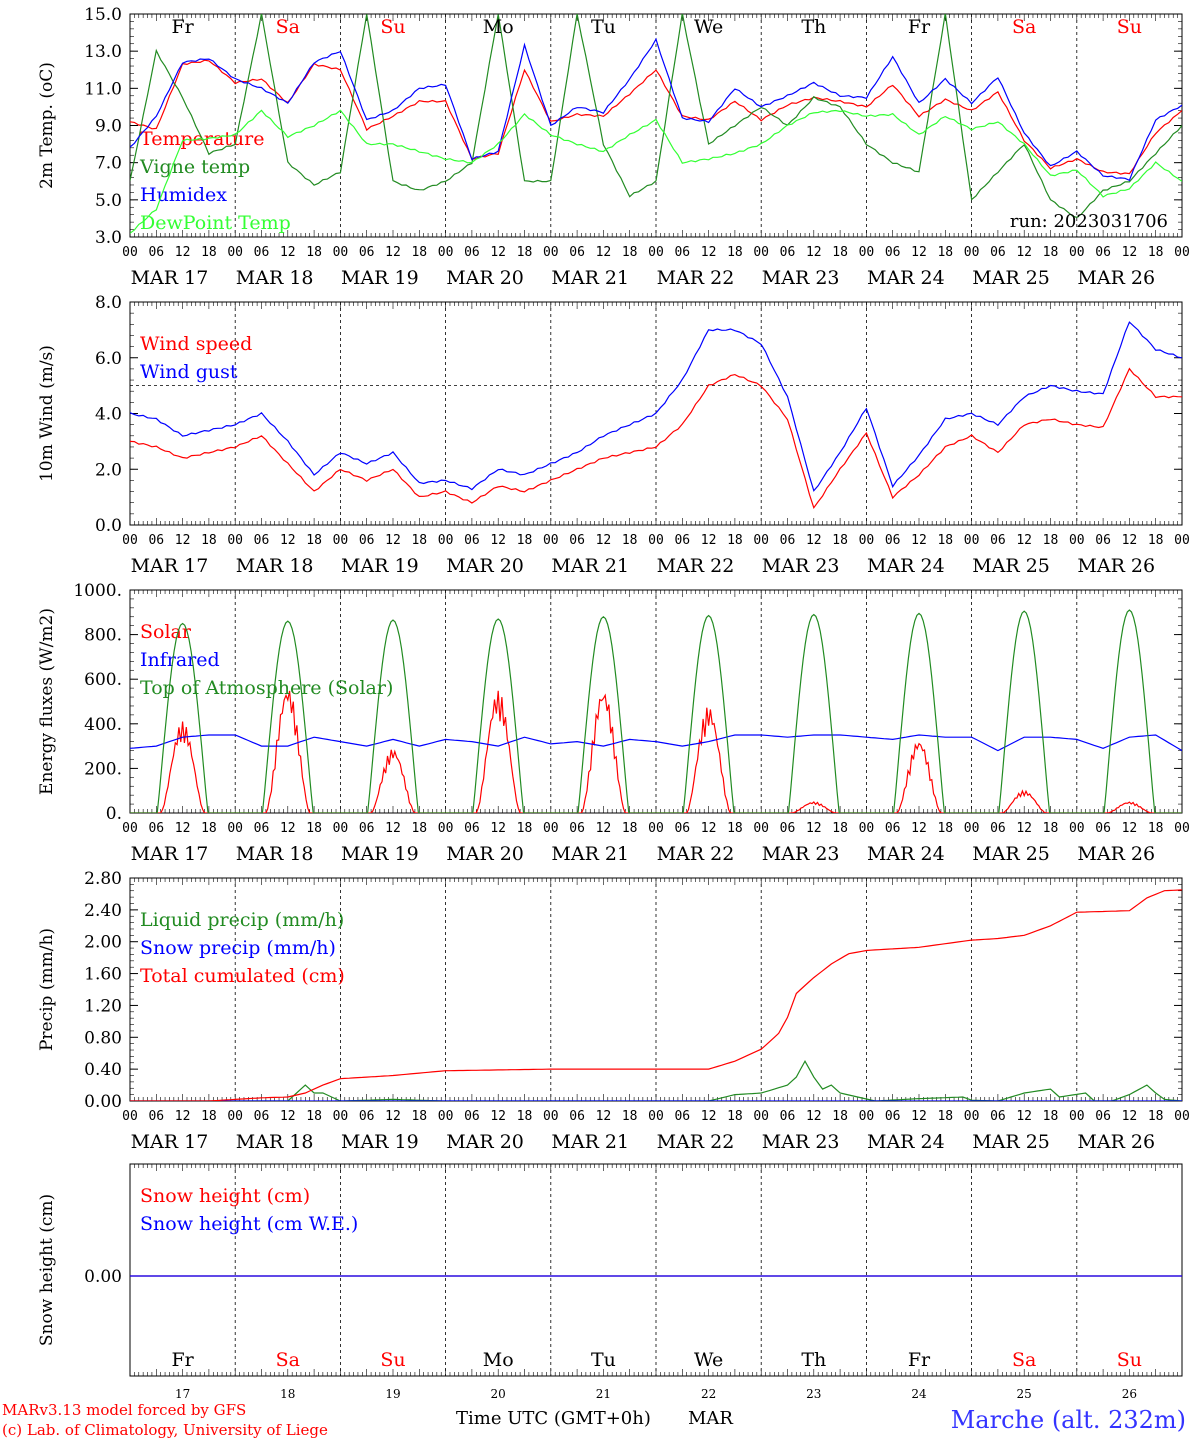 The width and height of the screenshot is (1194, 1440). Describe the element at coordinates (103, 879) in the screenshot. I see `y-tick-label: 2.80` at that location.